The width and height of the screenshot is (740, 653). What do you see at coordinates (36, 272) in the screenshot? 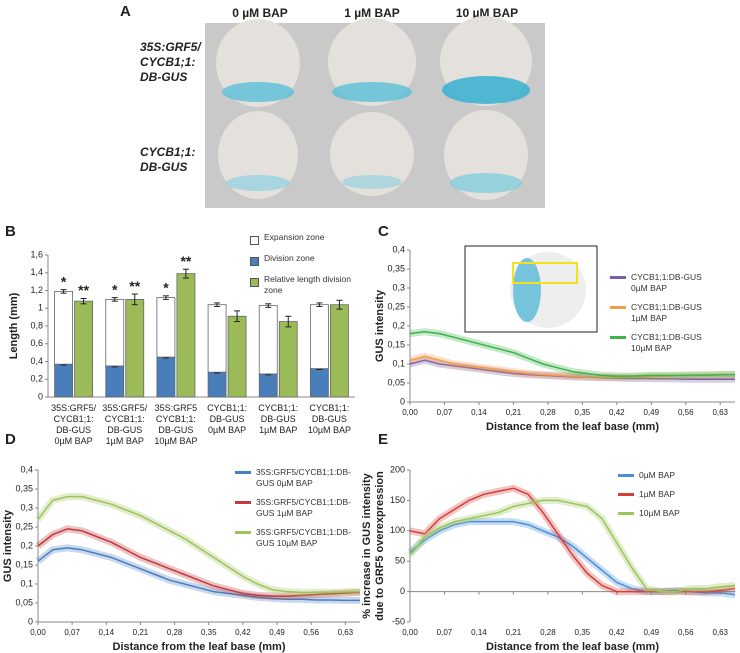
I see `y-tick-label: 1,4` at bounding box center [36, 272].